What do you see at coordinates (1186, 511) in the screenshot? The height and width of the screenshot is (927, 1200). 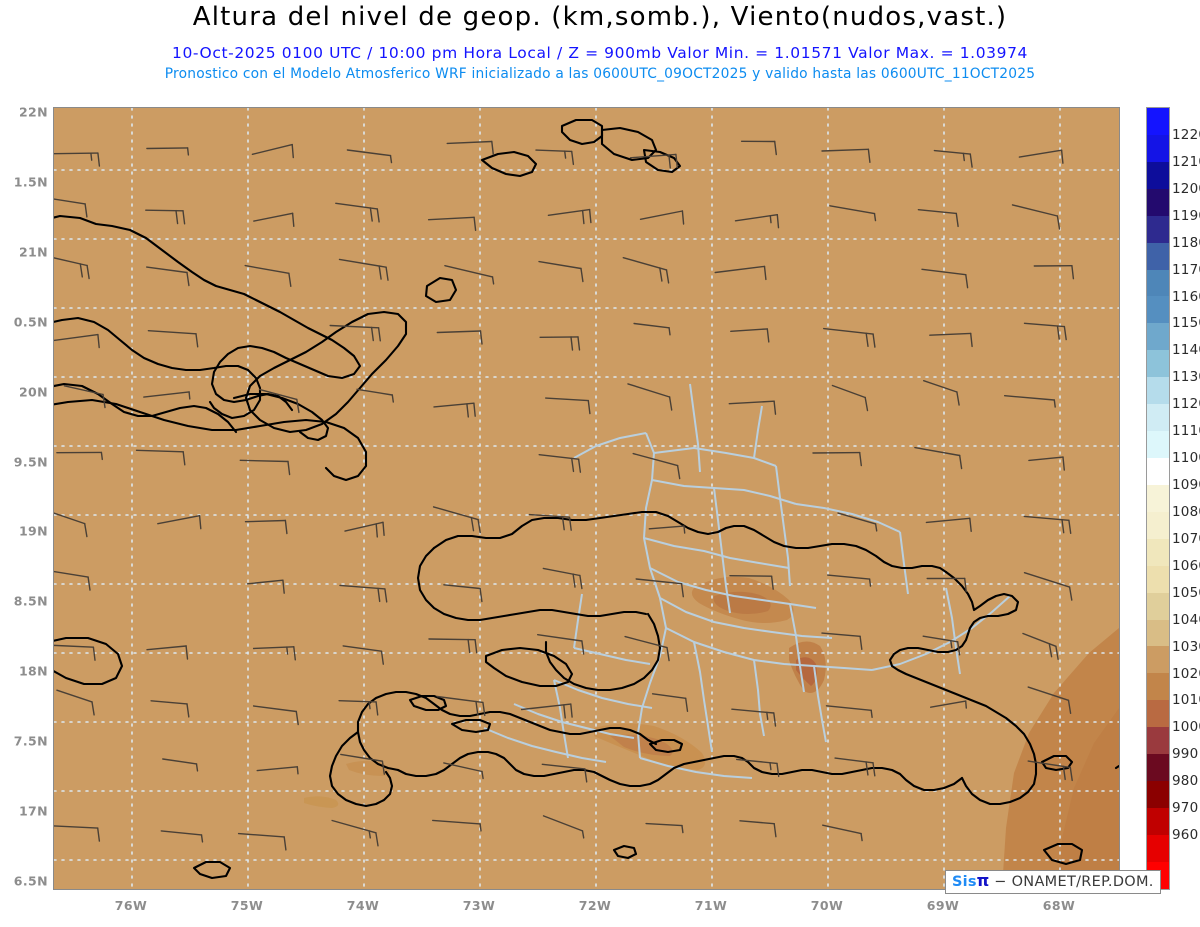 I see `colorbar-tick-label: 1080` at bounding box center [1186, 511].